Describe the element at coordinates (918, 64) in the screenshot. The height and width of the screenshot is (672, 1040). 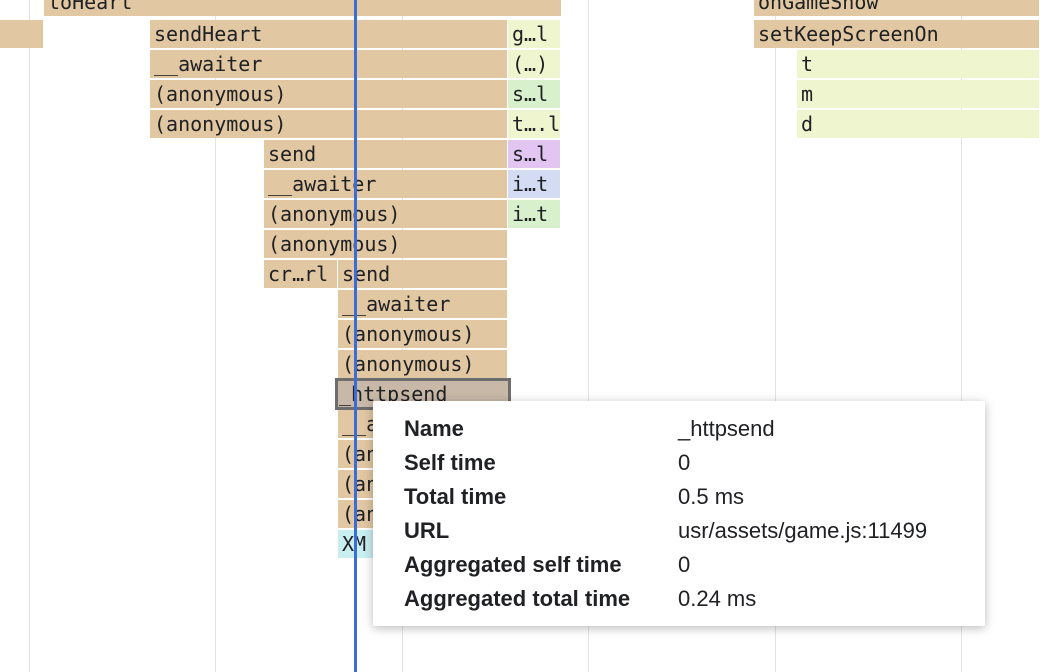
I see `flame-bar: t` at that location.